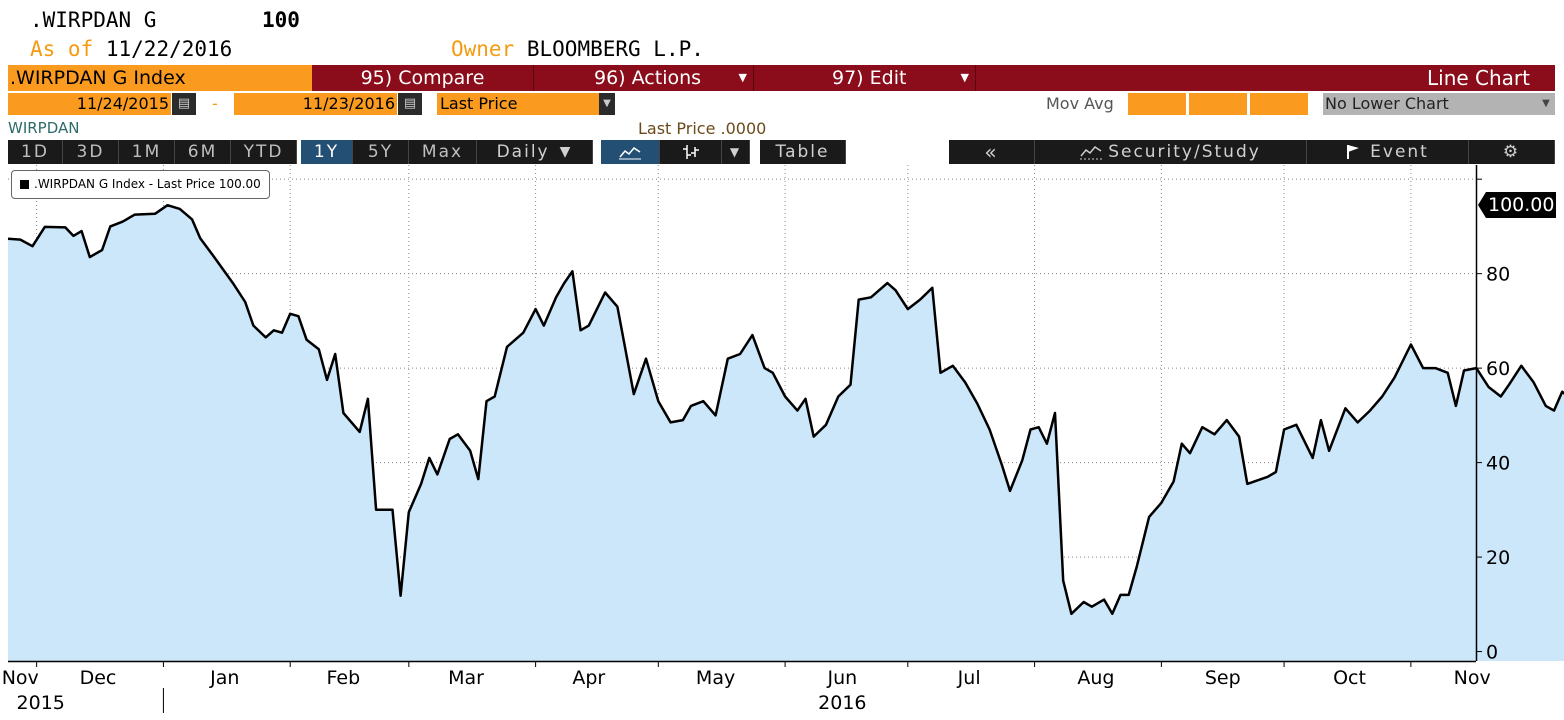  I want to click on frequency-label: Daily, so click(523, 152).